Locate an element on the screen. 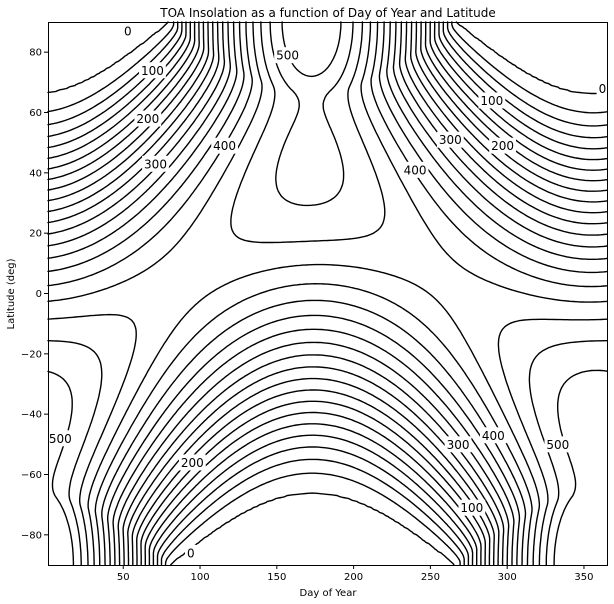 The width and height of the screenshot is (614, 604). y-axis: −80 −60 −40 −20 0 20 40 60 80 is located at coordinates (34, 294).